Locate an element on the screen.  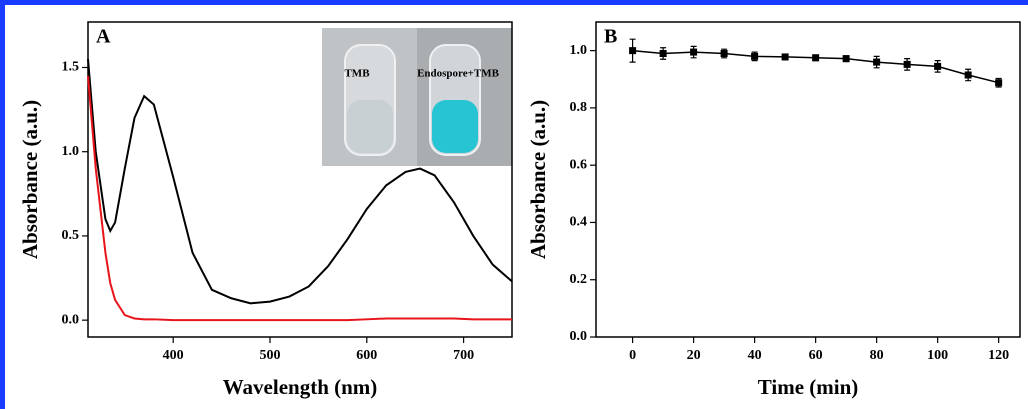
y-tick-label: 0.8 is located at coordinates (579, 107).